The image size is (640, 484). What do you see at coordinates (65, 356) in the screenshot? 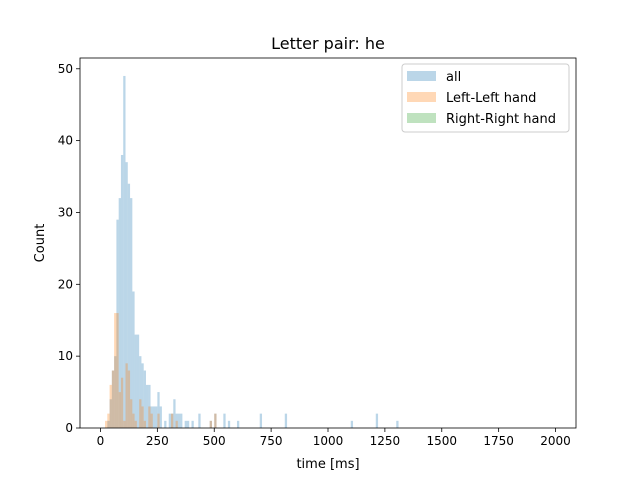
I see `y-tick-label: 10` at bounding box center [65, 356].